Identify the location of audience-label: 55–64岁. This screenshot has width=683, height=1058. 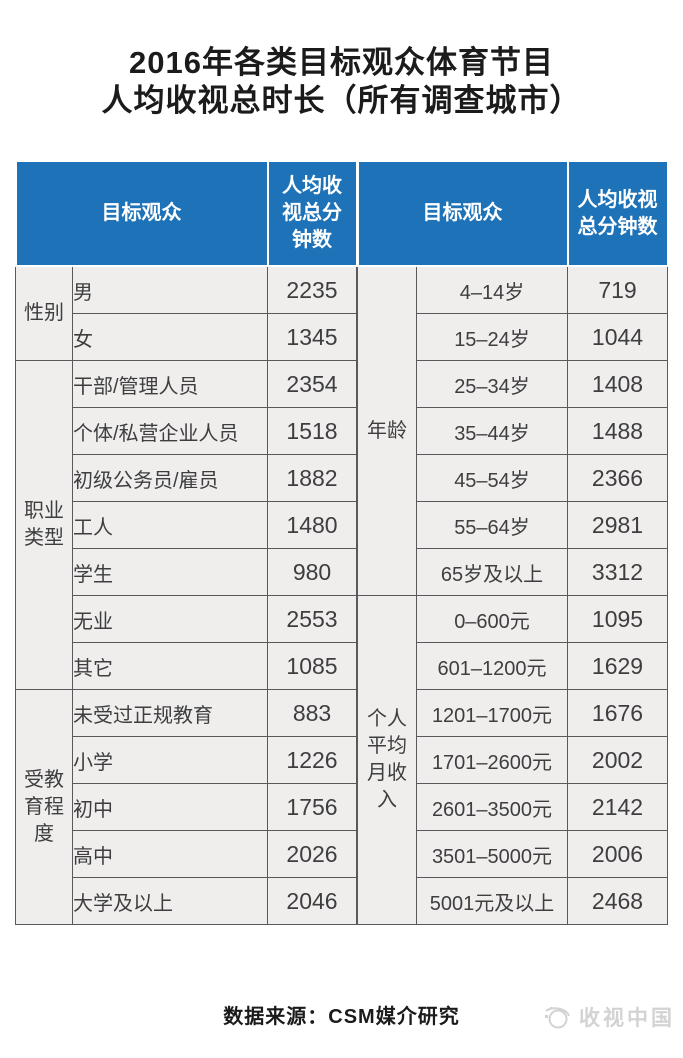
(492, 525).